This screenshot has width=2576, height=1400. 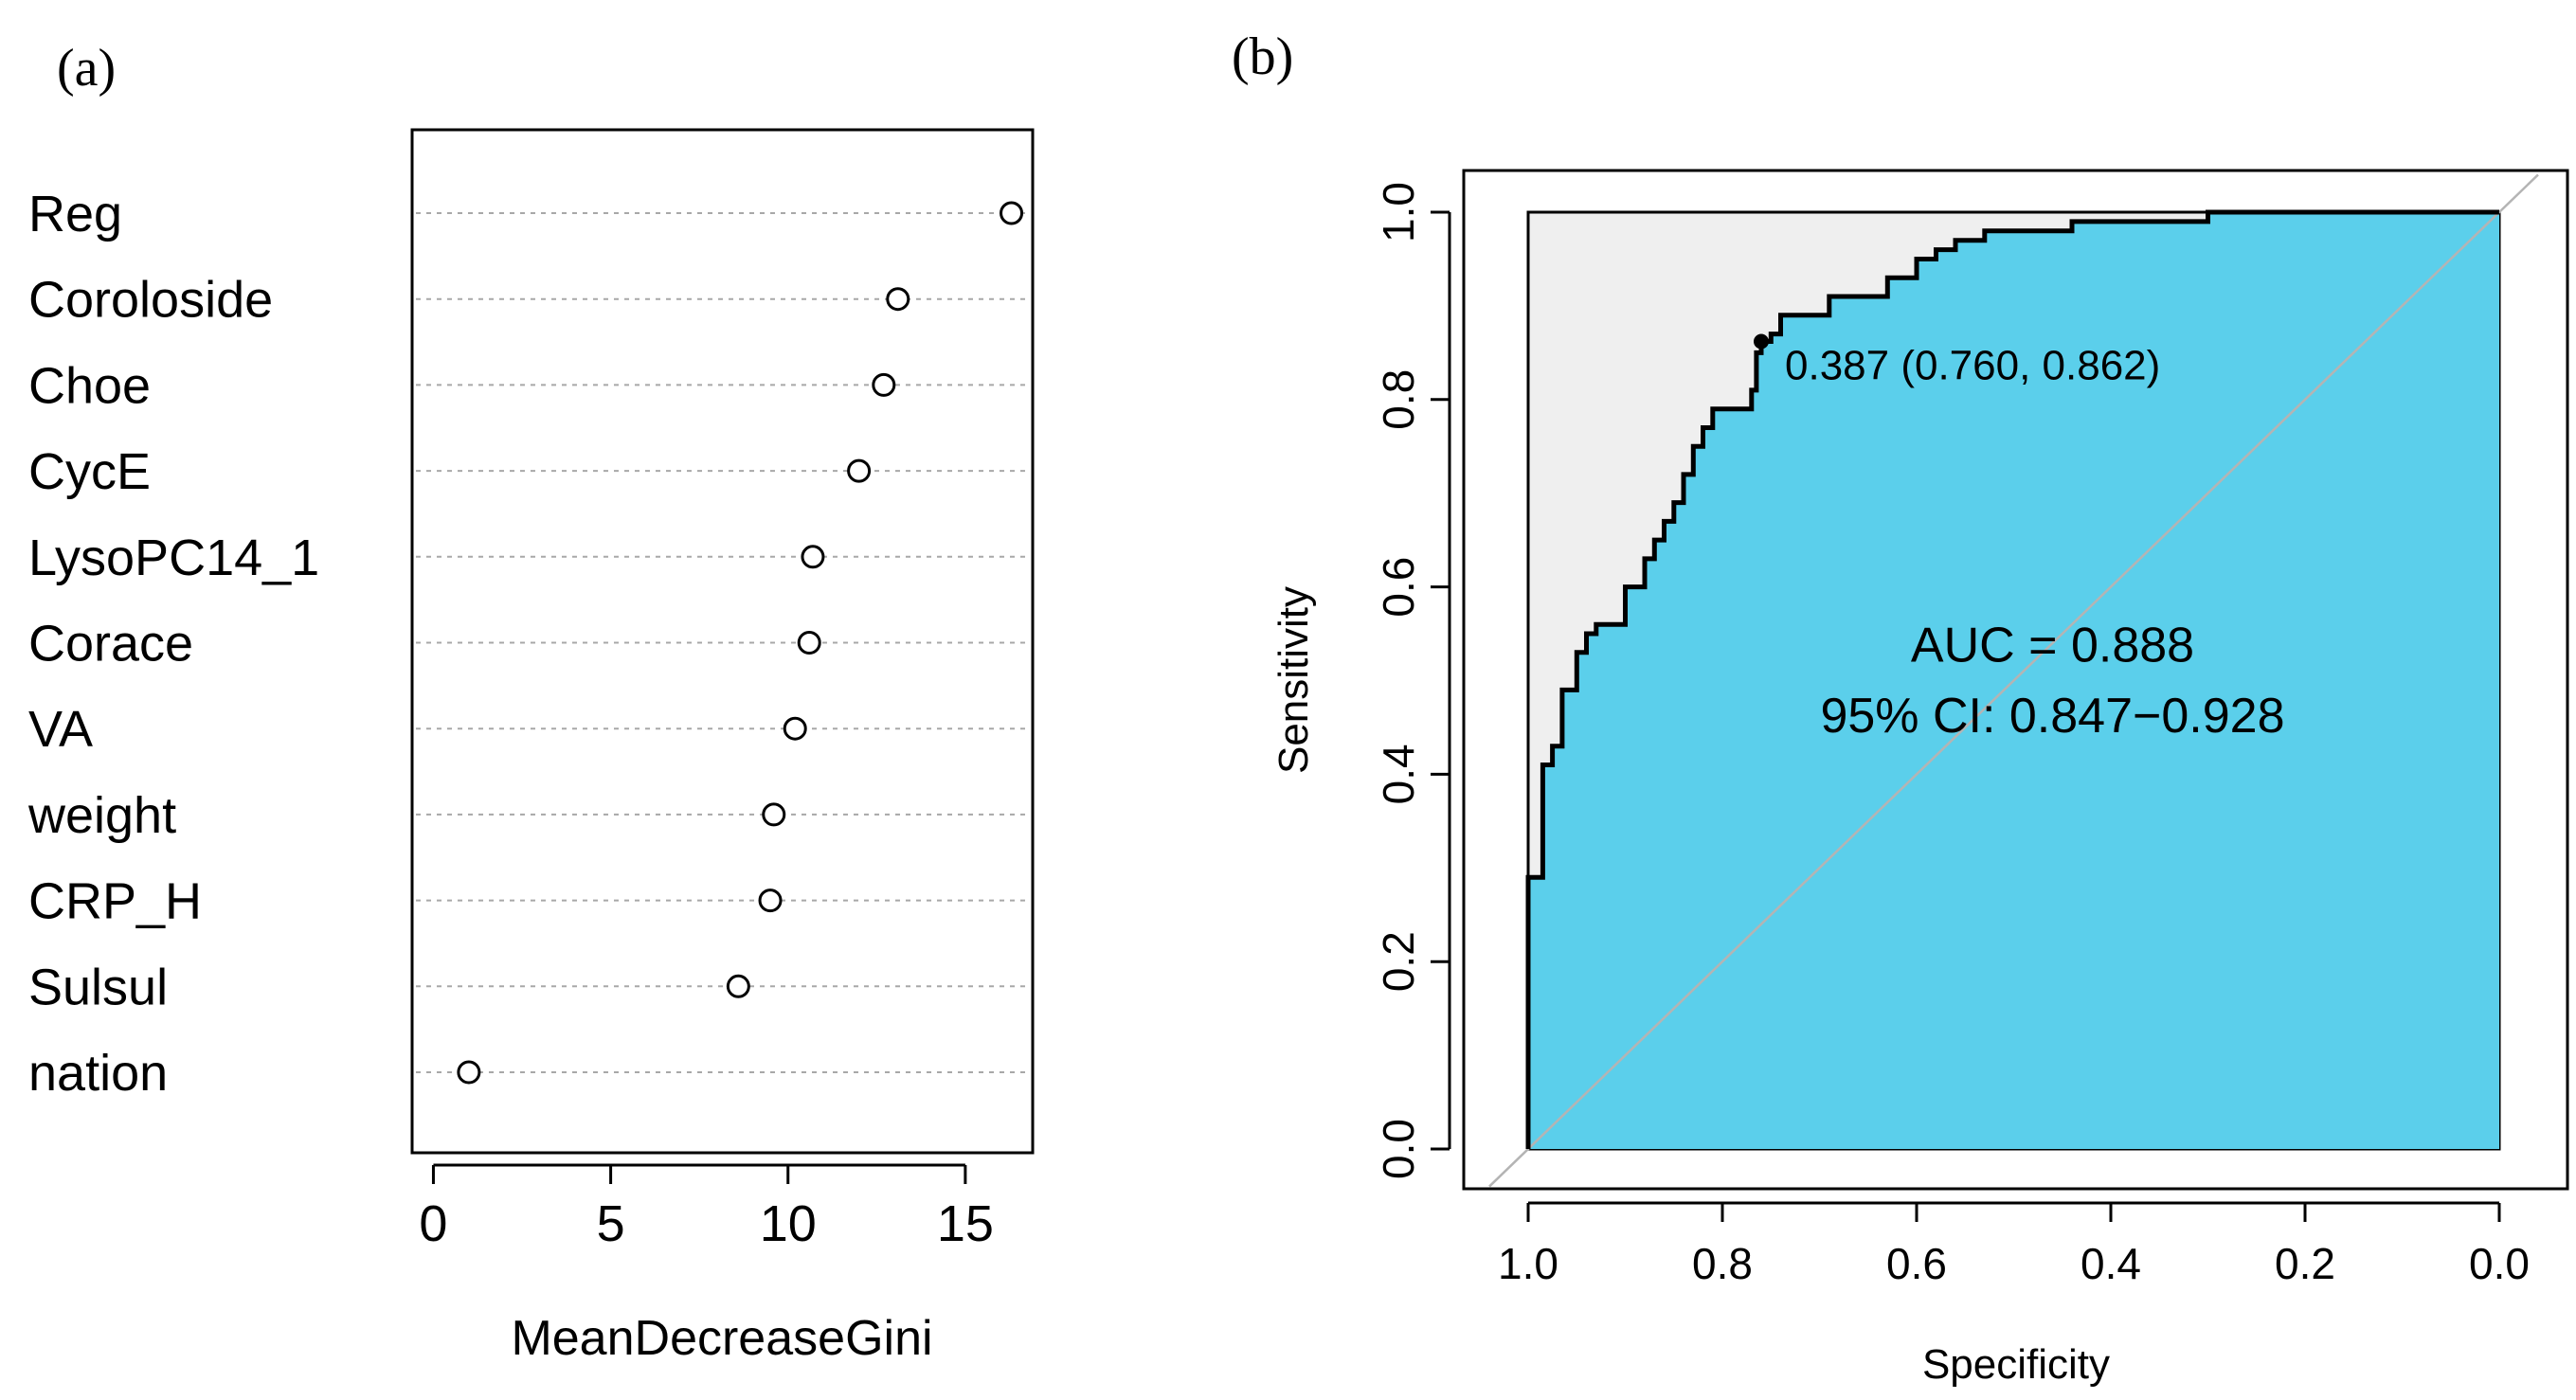 I want to click on category-label: Choe, so click(x=89, y=385).